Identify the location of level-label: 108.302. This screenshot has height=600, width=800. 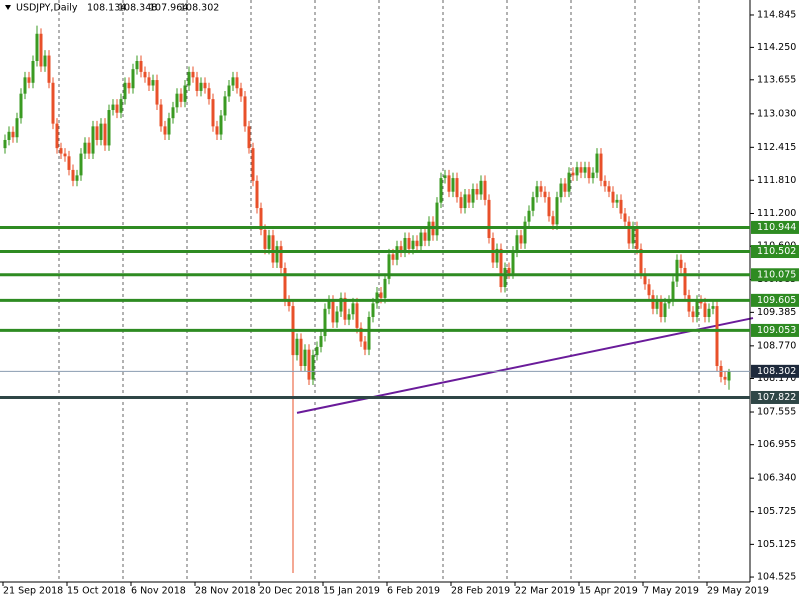
(776, 371).